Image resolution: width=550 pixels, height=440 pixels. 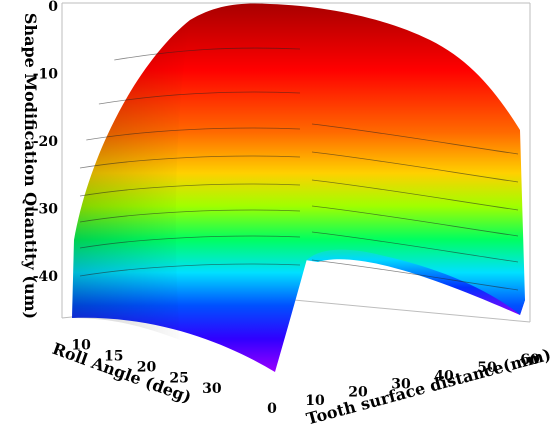 What do you see at coordinates (46, 210) in the screenshot?
I see `z-tick-label: -30` at bounding box center [46, 210].